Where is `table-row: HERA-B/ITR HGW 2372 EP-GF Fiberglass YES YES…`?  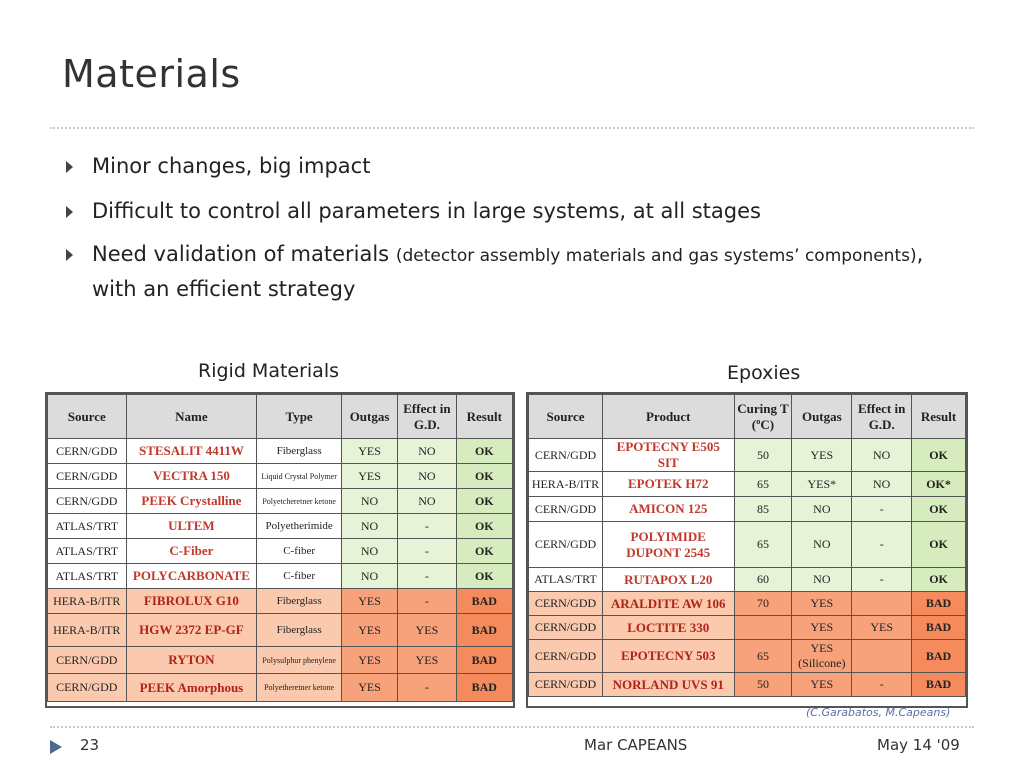
table-row: HERA-B/ITR HGW 2372 EP-GF Fiberglass YES YES… is located at coordinates (280, 630).